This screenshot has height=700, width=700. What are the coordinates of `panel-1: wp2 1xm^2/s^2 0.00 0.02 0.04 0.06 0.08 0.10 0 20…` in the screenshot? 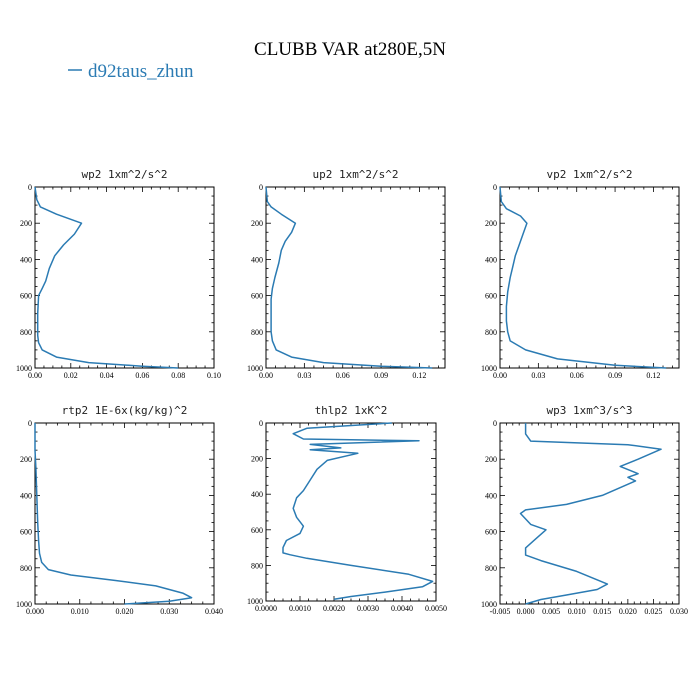 It's located at (118, 274).